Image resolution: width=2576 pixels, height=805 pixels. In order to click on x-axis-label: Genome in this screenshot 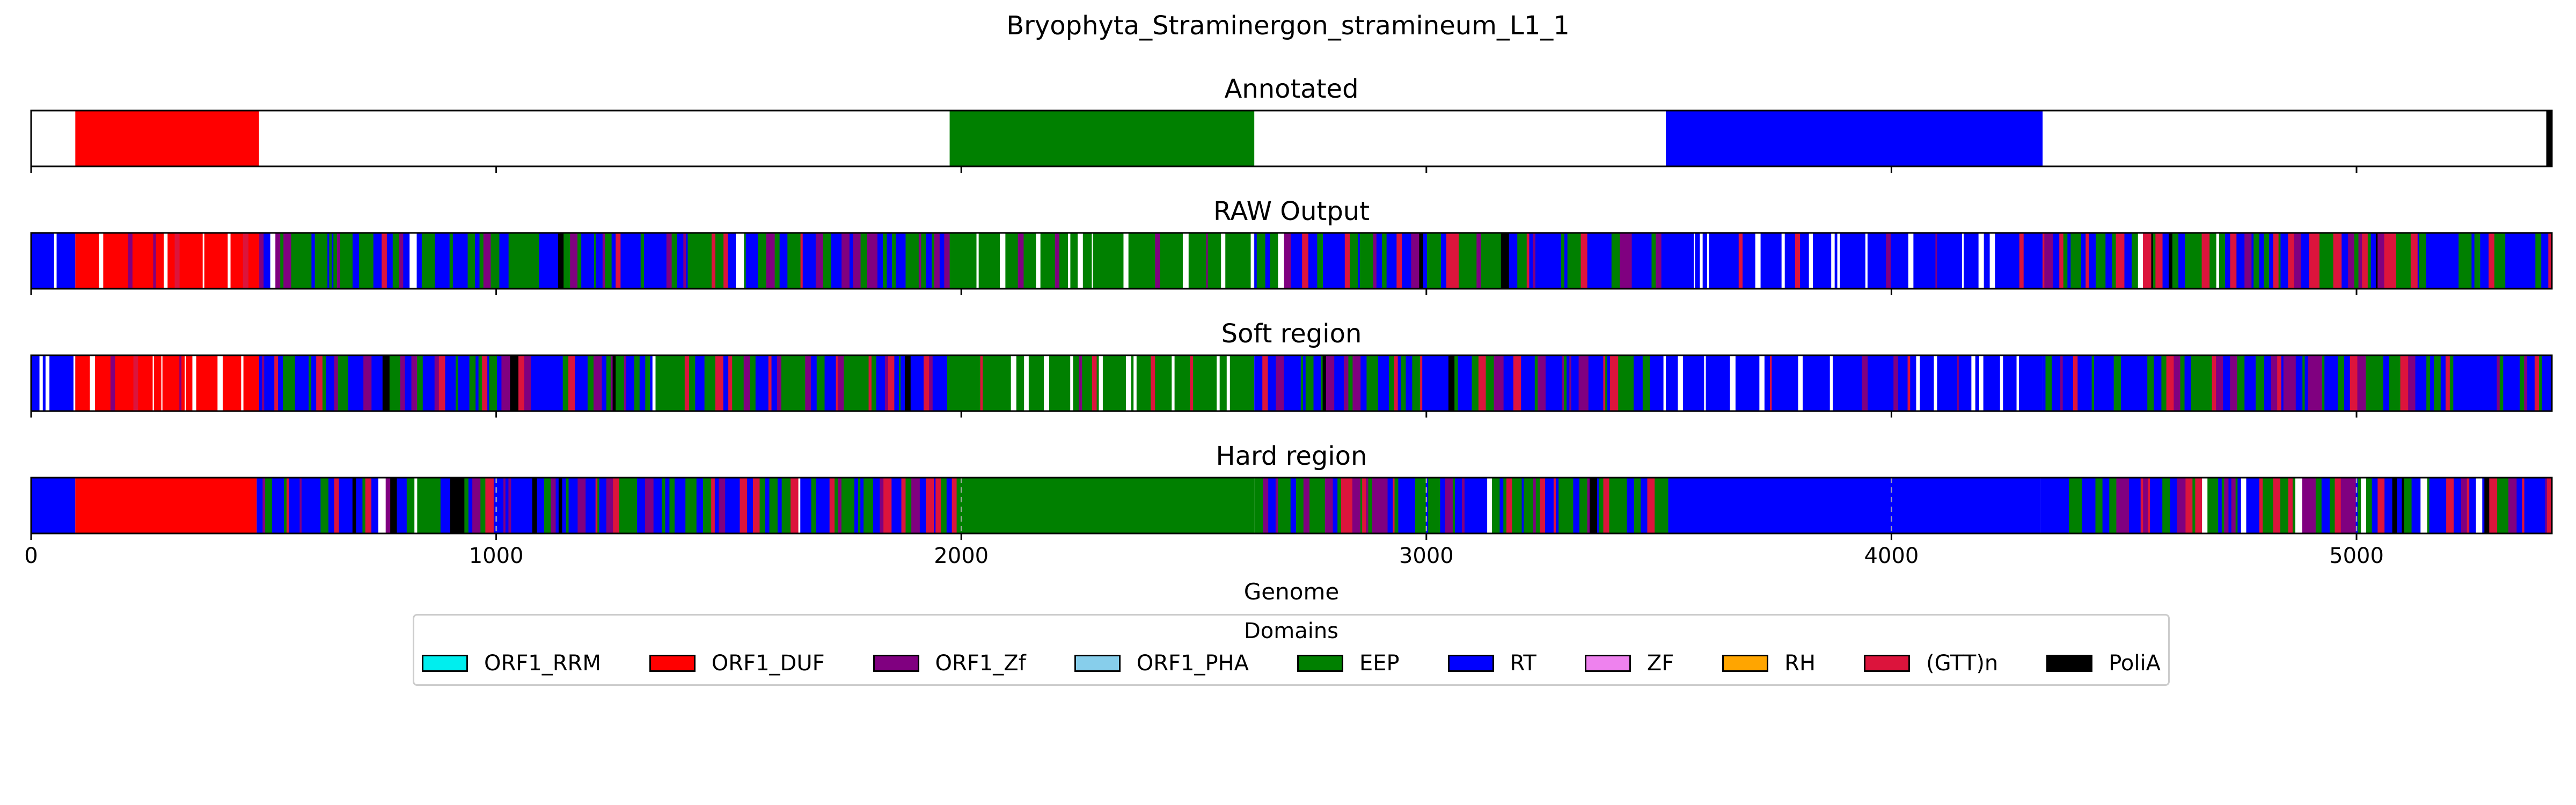, I will do `click(1291, 592)`.